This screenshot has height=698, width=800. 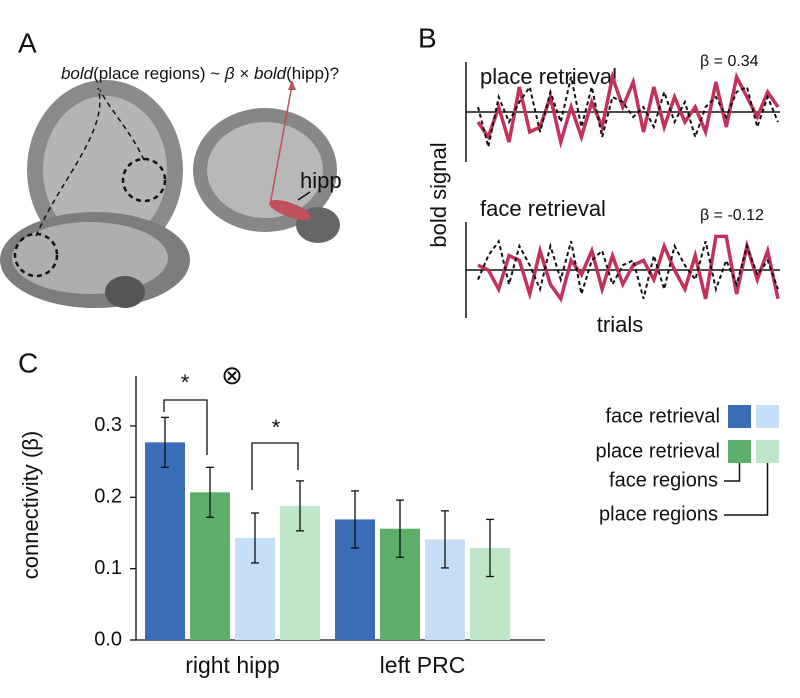 What do you see at coordinates (170, 194) in the screenshot?
I see `brain-images` at bounding box center [170, 194].